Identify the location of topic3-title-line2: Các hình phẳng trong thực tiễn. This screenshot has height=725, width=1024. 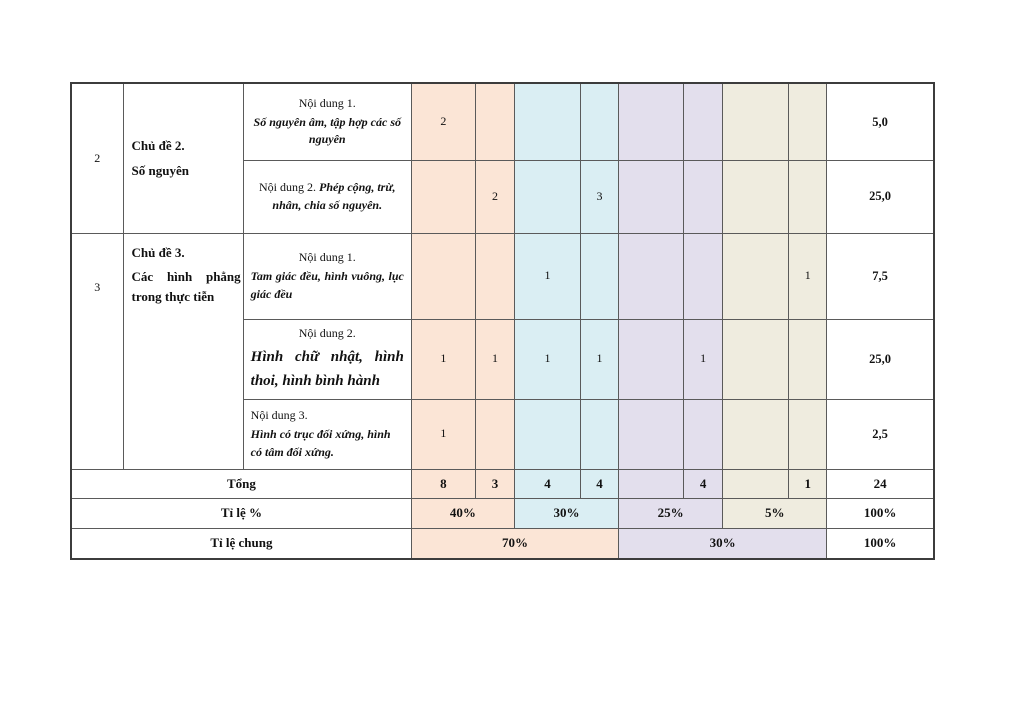
(186, 286).